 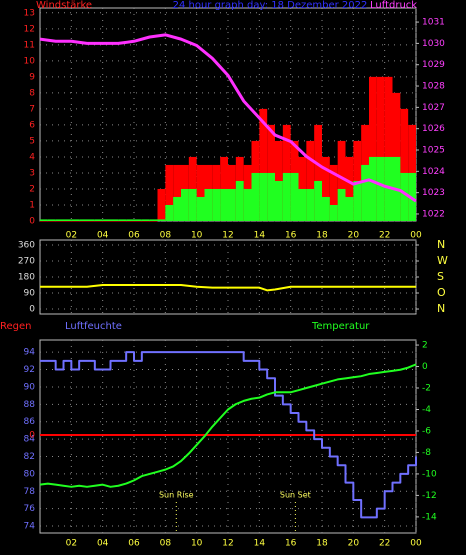 I want to click on x-tick-label: 16, so click(x=291, y=236).